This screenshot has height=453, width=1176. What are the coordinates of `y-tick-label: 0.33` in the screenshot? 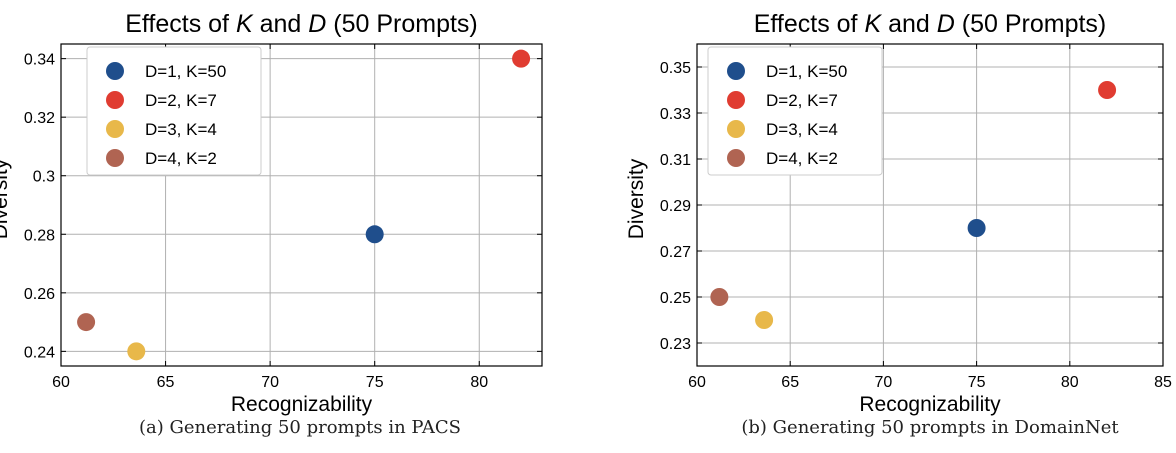 It's located at (675, 114).